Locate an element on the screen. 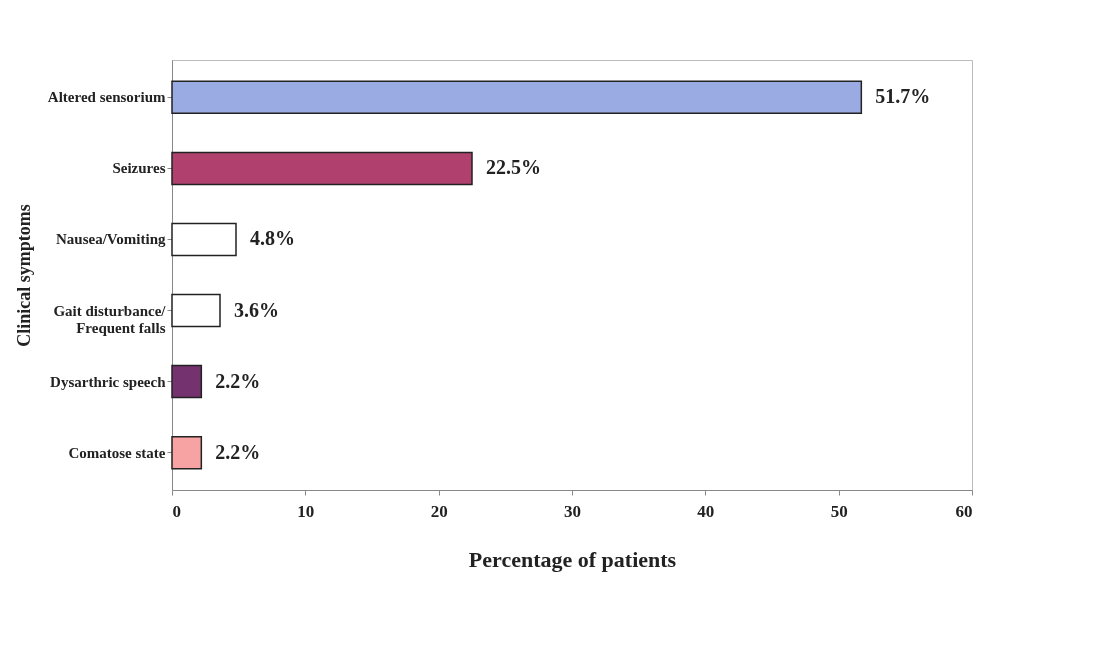 This screenshot has height=661, width=1094. x-tick-label: 60 is located at coordinates (964, 511).